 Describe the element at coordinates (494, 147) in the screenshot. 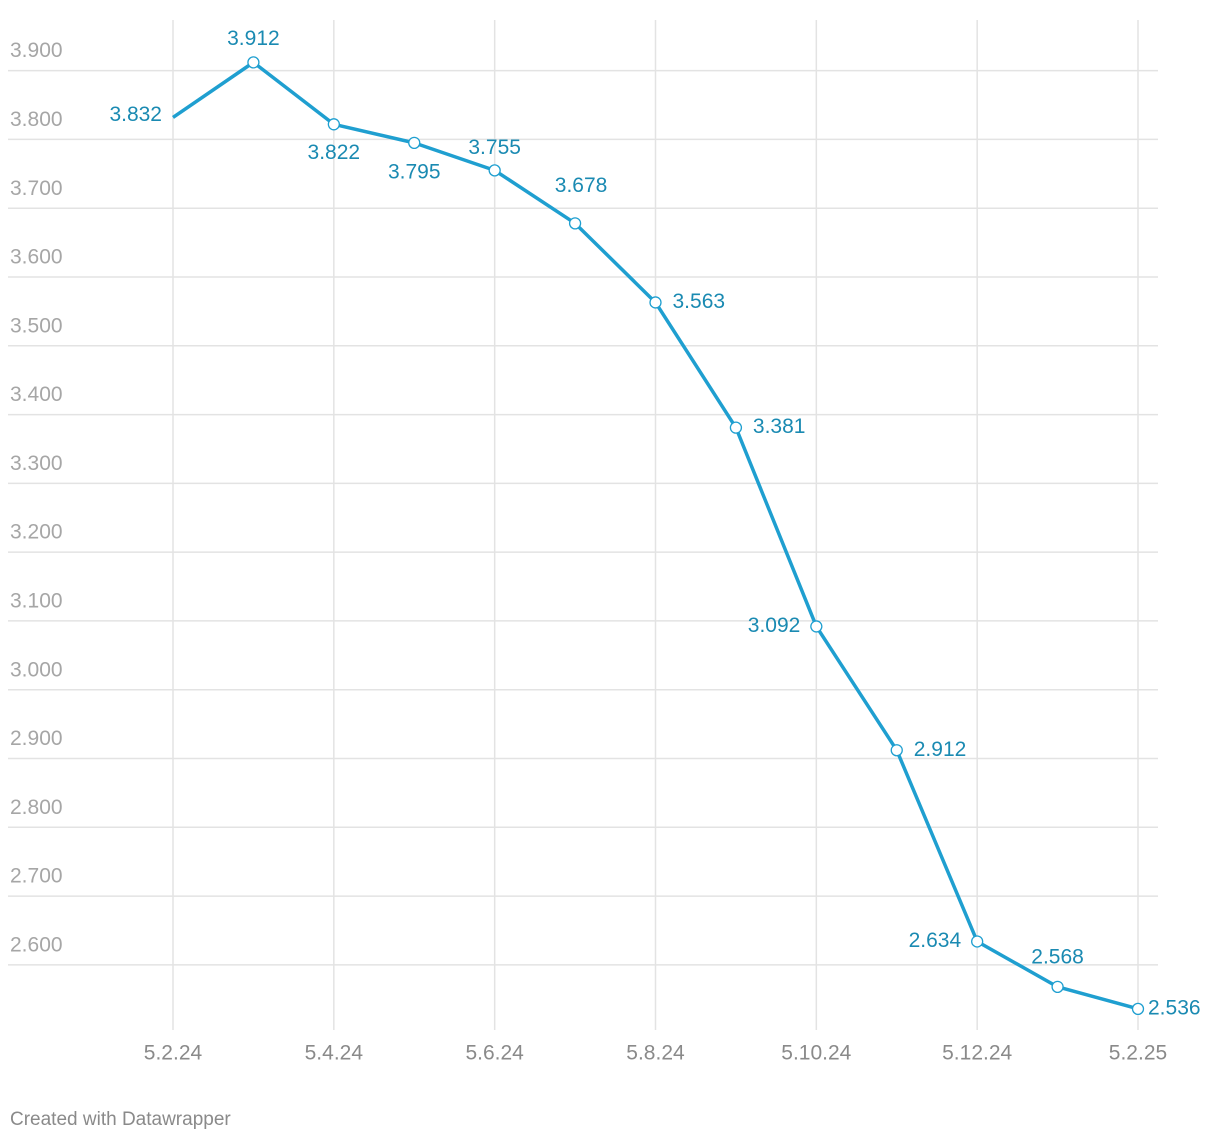

I see `value-label: 3.755` at that location.